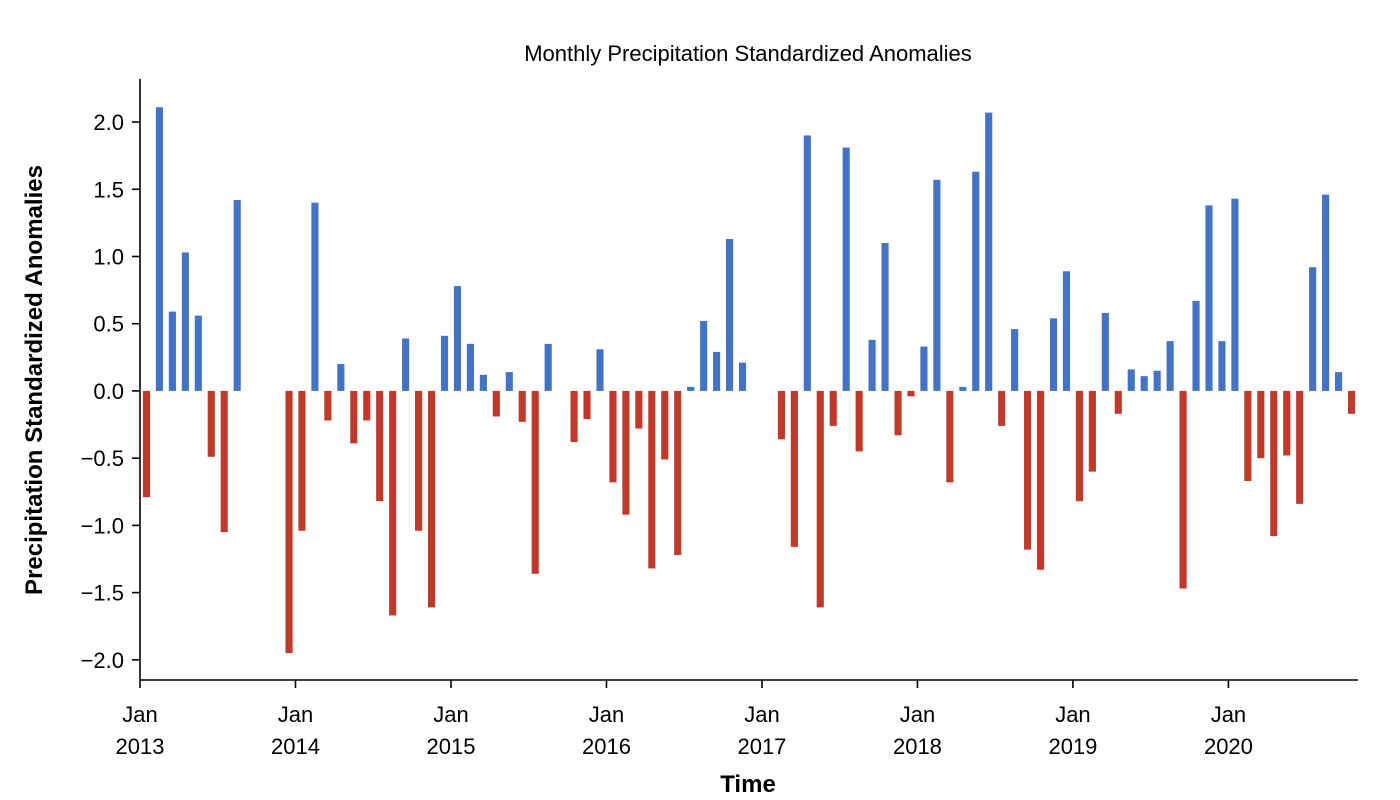 This screenshot has height=800, width=1400. Describe the element at coordinates (761, 746) in the screenshot. I see `x-tick-label-year: 2017` at that location.